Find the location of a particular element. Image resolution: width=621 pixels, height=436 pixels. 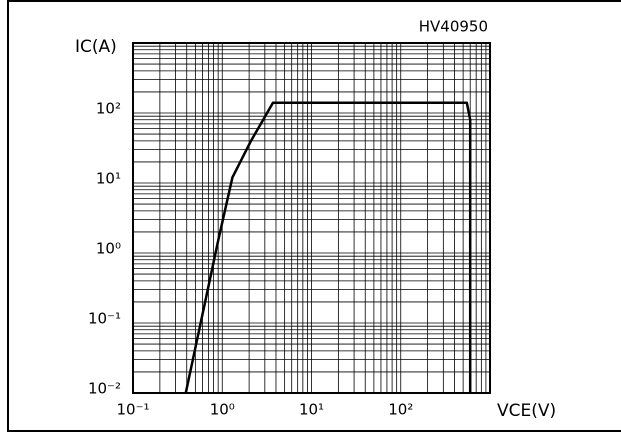

chart-title: HV40950 is located at coordinates (453, 27).